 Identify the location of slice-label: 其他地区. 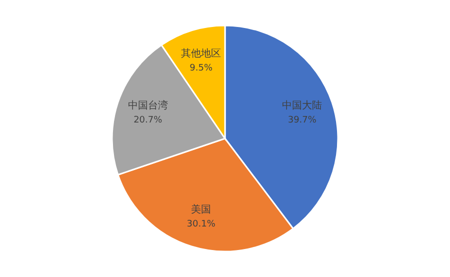
(201, 54).